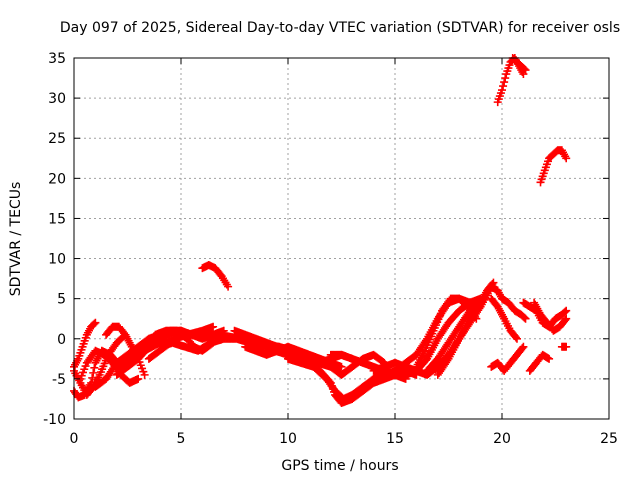 This screenshot has height=480, width=640. I want to click on y-tick-label: 30, so click(57, 99).